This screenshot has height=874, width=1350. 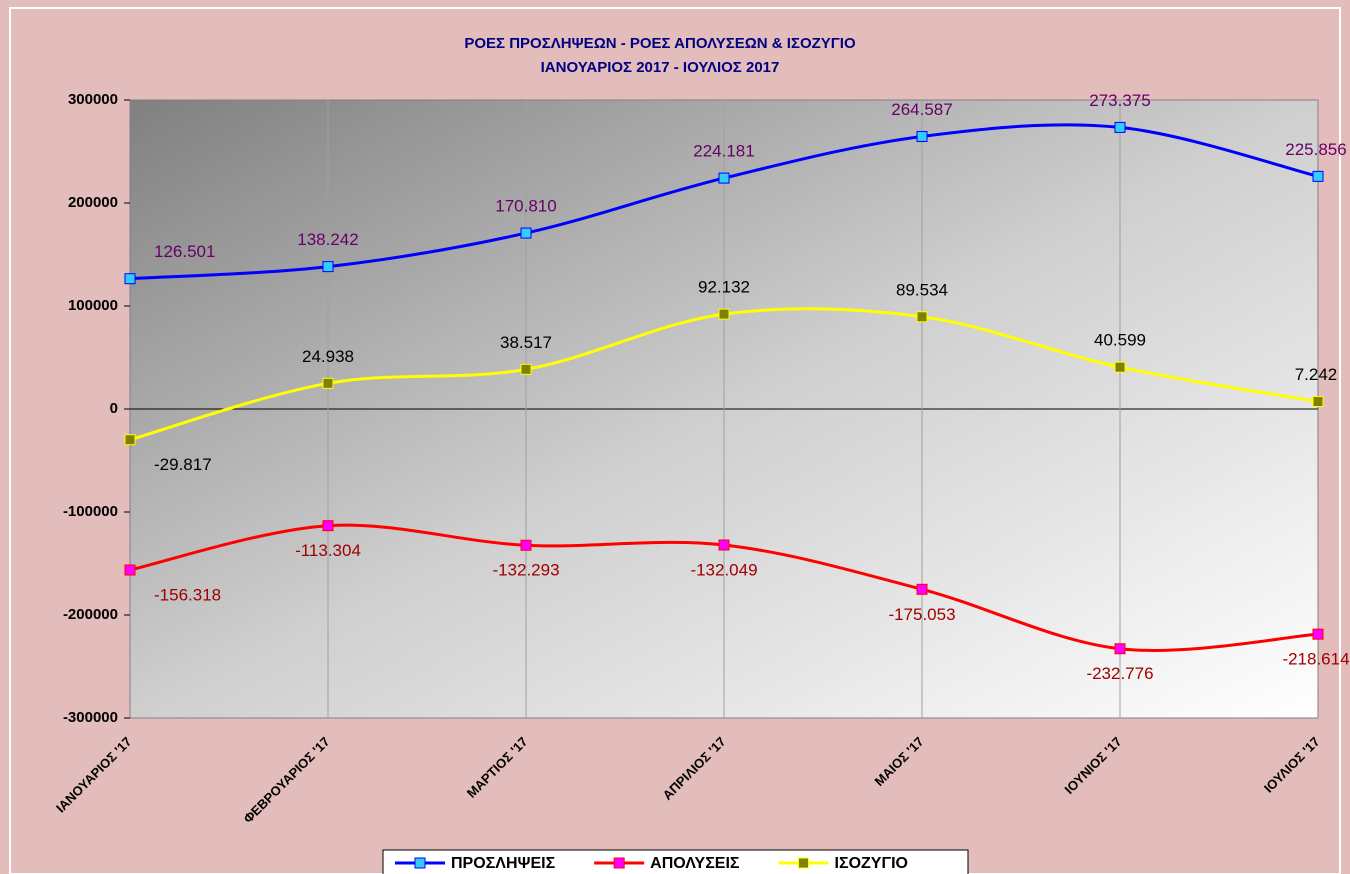 I want to click on data-label: 138.242, so click(x=327, y=239).